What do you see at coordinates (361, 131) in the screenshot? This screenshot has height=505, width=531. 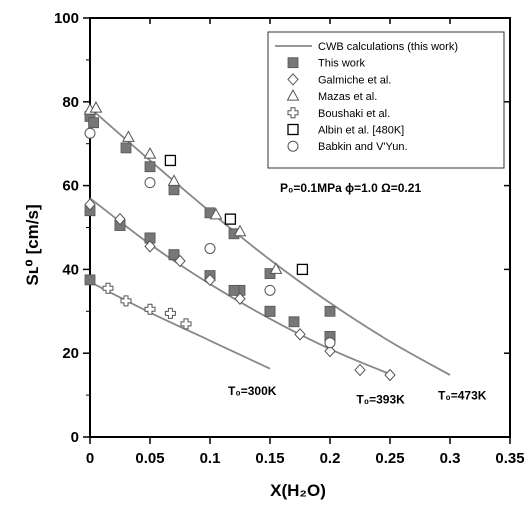 I see `legend-entry-label: Albin et al. [480K]` at bounding box center [361, 131].